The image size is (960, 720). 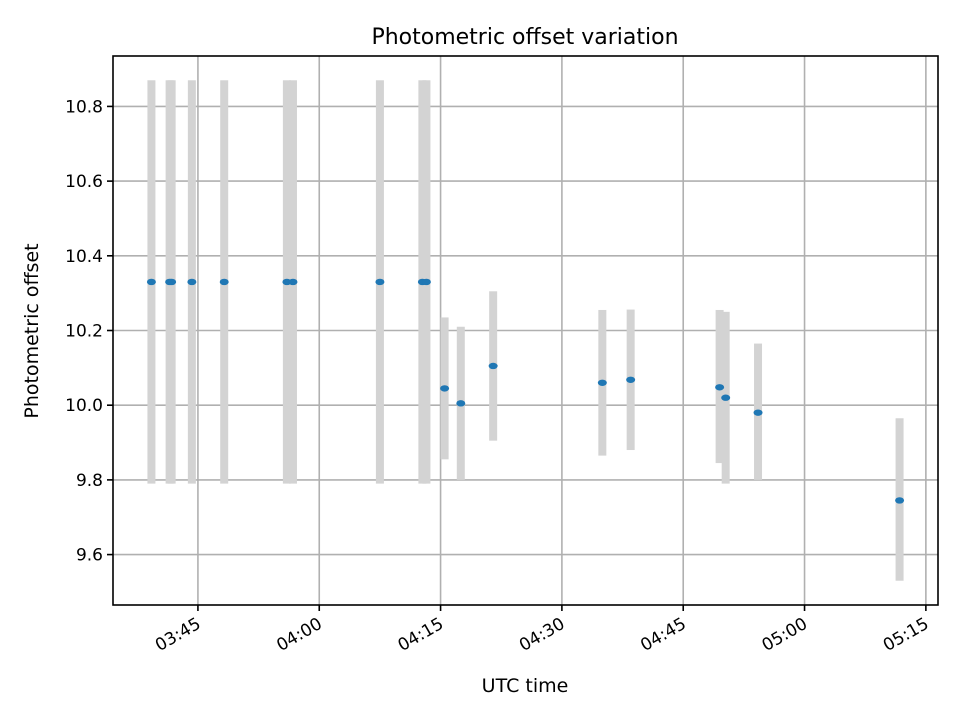 What do you see at coordinates (84, 406) in the screenshot?
I see `y-tick-label: 10.0` at bounding box center [84, 406].